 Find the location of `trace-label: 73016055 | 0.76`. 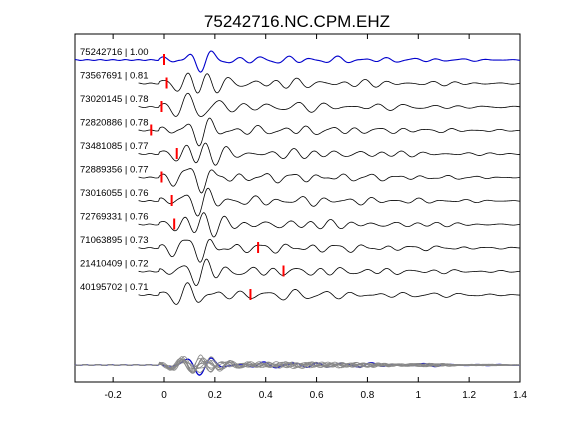

trace-label: 73016055 | 0.76 is located at coordinates (114, 193).